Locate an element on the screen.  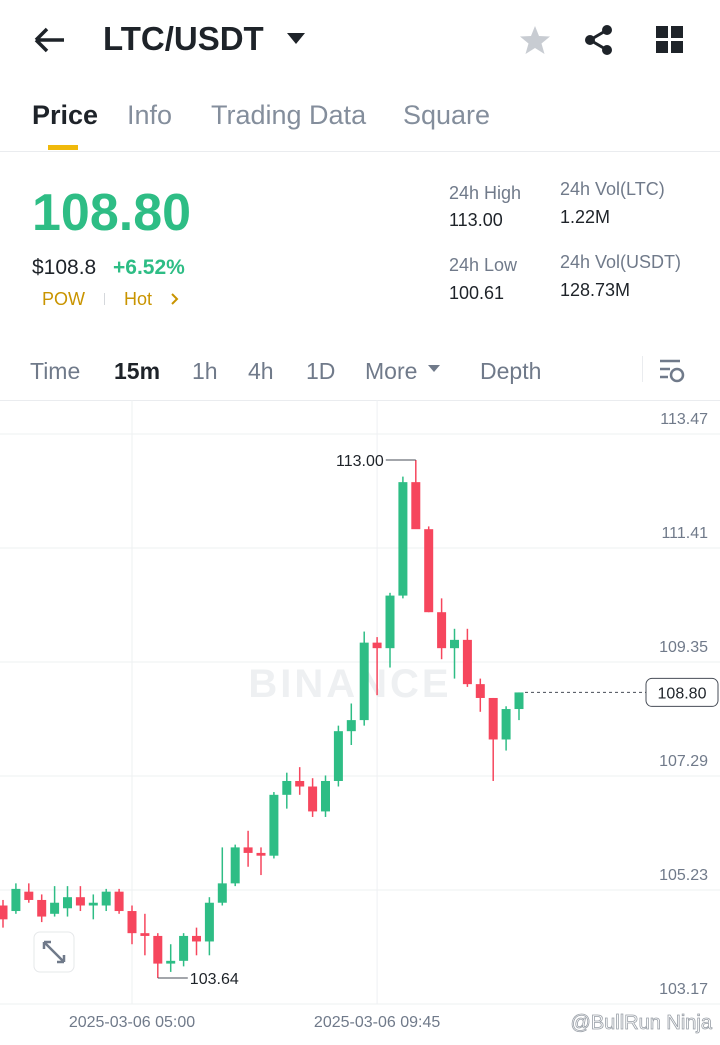
pair-title: LTC/USDT is located at coordinates (183, 38).